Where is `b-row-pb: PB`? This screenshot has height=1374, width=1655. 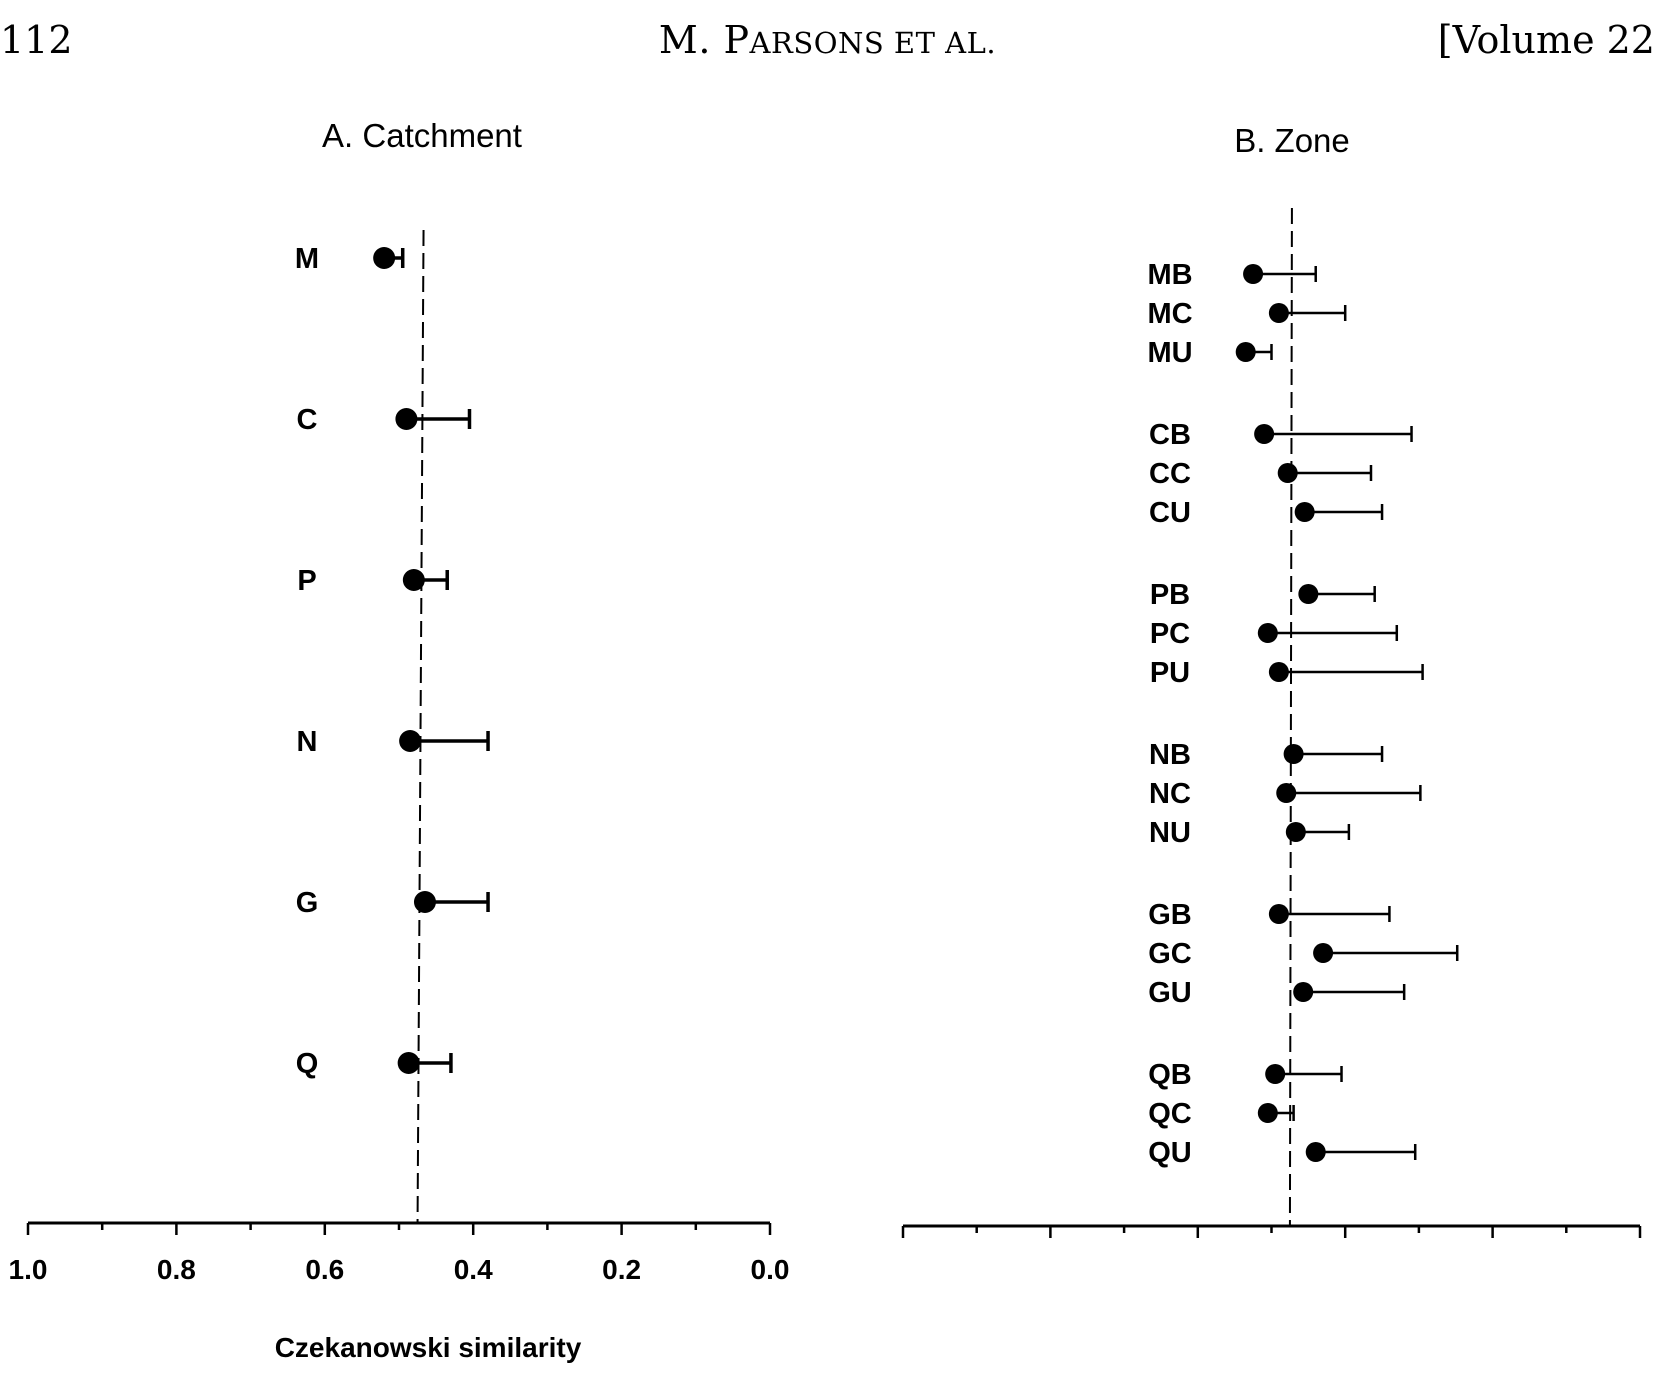
b-row-pb: PB is located at coordinates (1263, 595).